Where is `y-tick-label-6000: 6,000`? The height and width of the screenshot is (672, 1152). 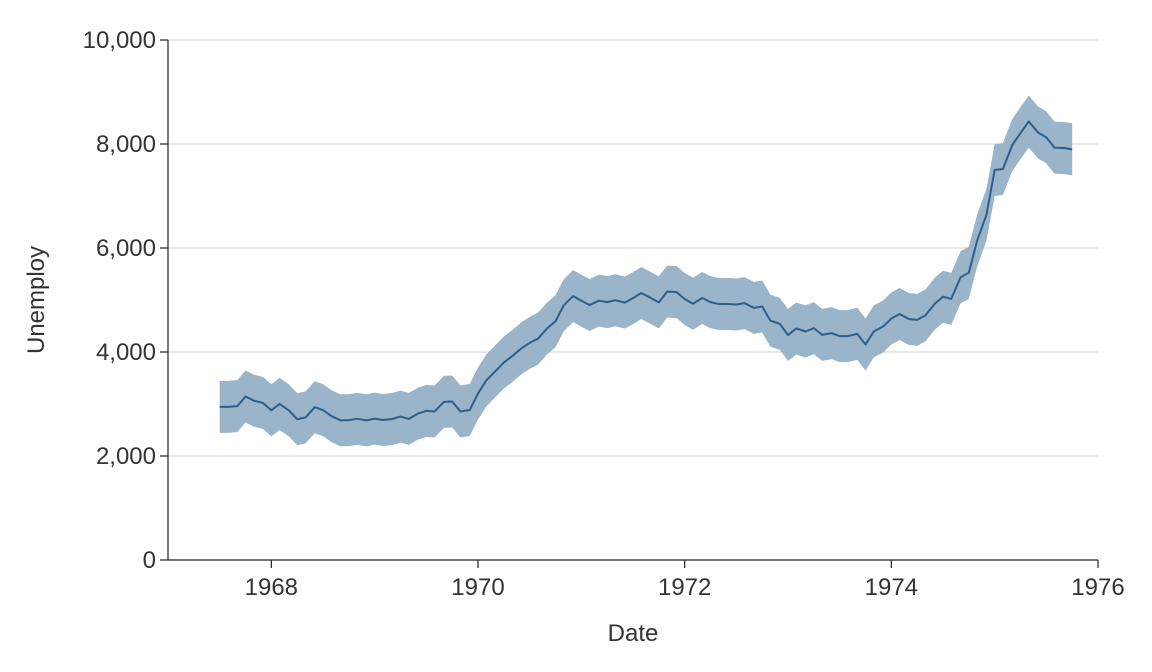
y-tick-label-6000: 6,000 is located at coordinates (126, 248).